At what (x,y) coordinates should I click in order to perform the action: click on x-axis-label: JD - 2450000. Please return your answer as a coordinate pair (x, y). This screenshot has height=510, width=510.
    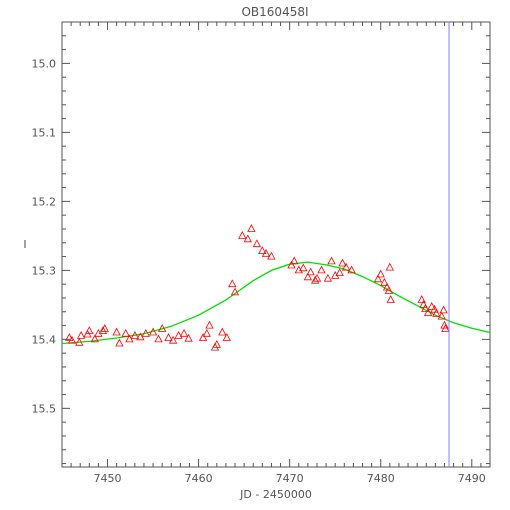
    Looking at the image, I should click on (275, 494).